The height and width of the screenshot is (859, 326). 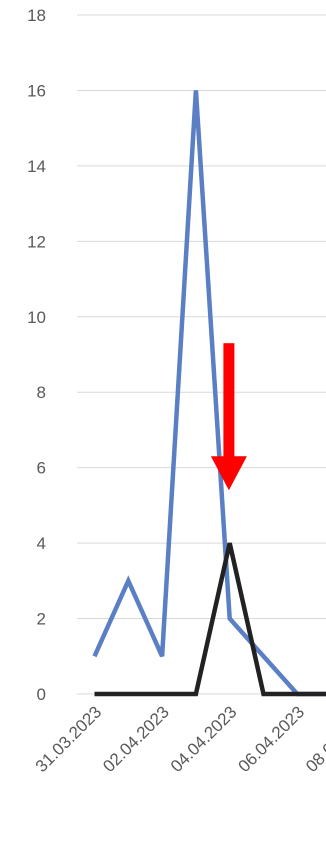 What do you see at coordinates (36, 317) in the screenshot?
I see `y-tick-label: 10` at bounding box center [36, 317].